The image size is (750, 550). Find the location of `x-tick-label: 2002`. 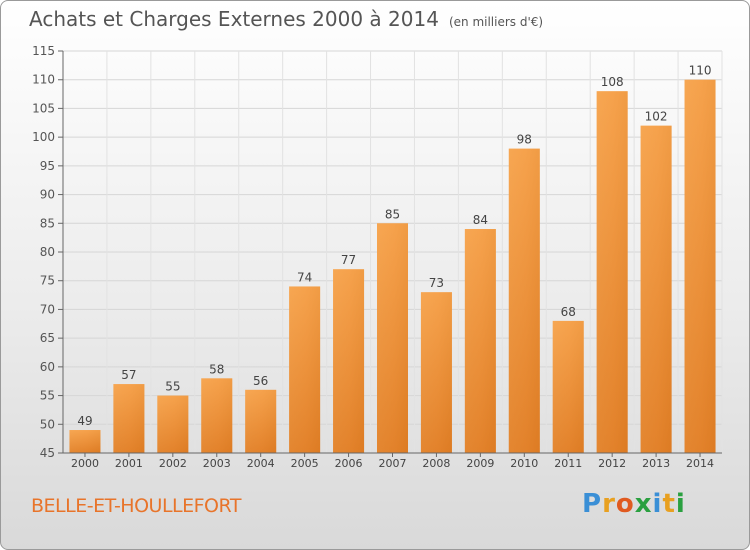

x-tick-label: 2002 is located at coordinates (173, 463).